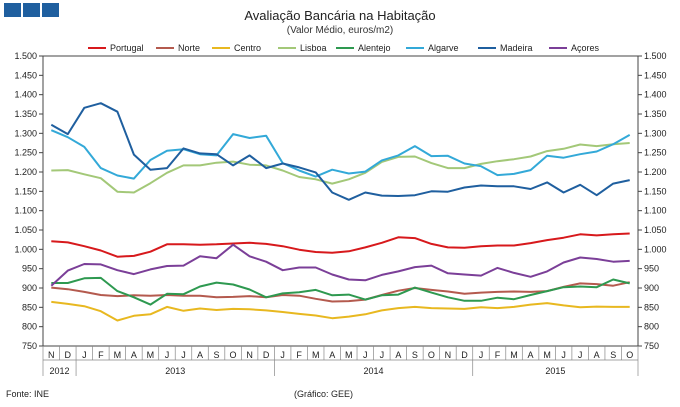  What do you see at coordinates (28, 394) in the screenshot?
I see `source-note: Fonte: INE` at bounding box center [28, 394].